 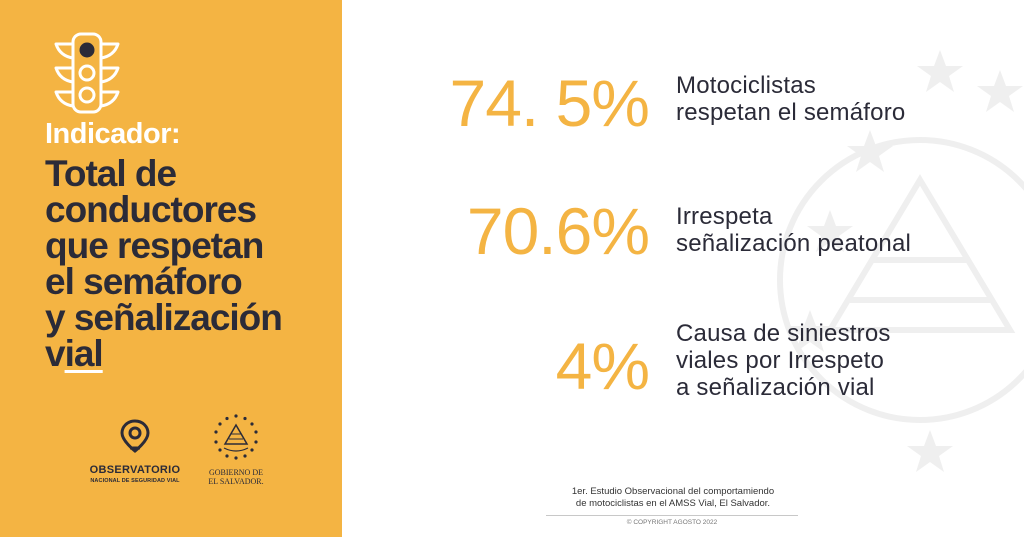 I want to click on stat-description-line: a señalización vial, so click(x=775, y=387).